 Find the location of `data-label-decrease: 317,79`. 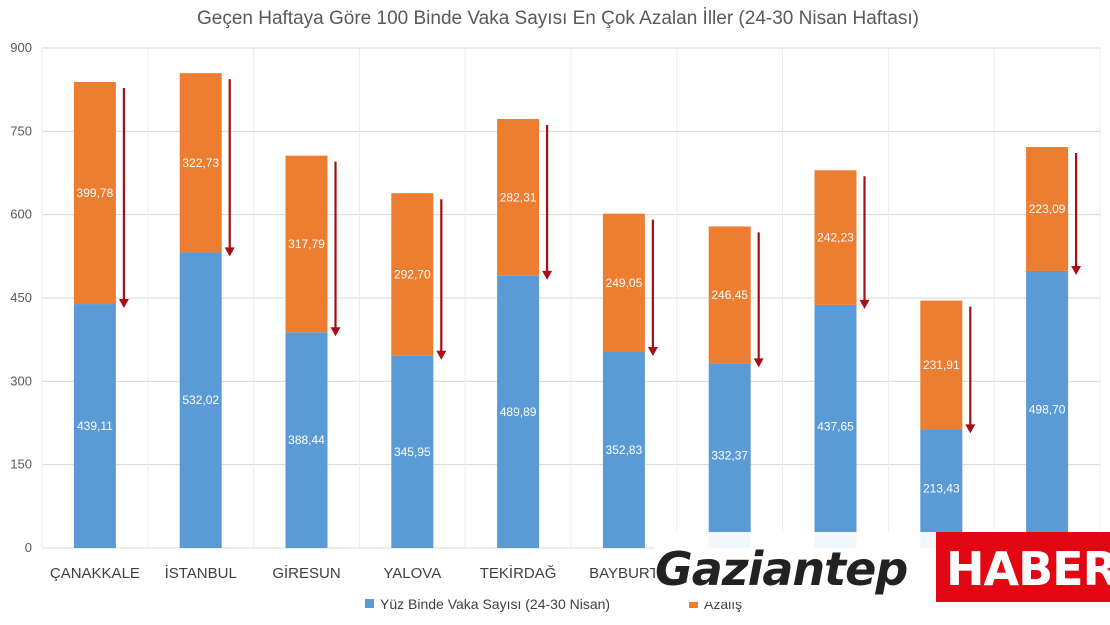

data-label-decrease: 317,79 is located at coordinates (306, 244).